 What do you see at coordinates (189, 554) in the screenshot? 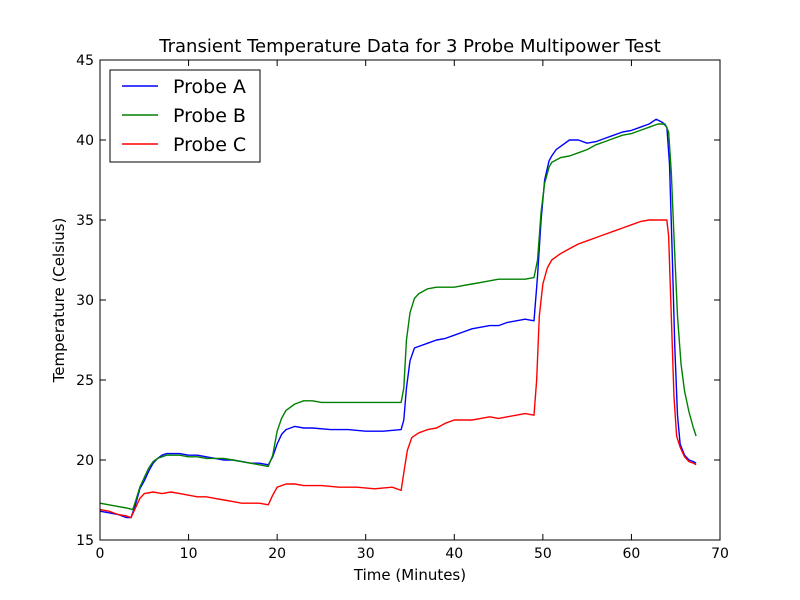
I see `x-tick-label: 10` at bounding box center [189, 554].